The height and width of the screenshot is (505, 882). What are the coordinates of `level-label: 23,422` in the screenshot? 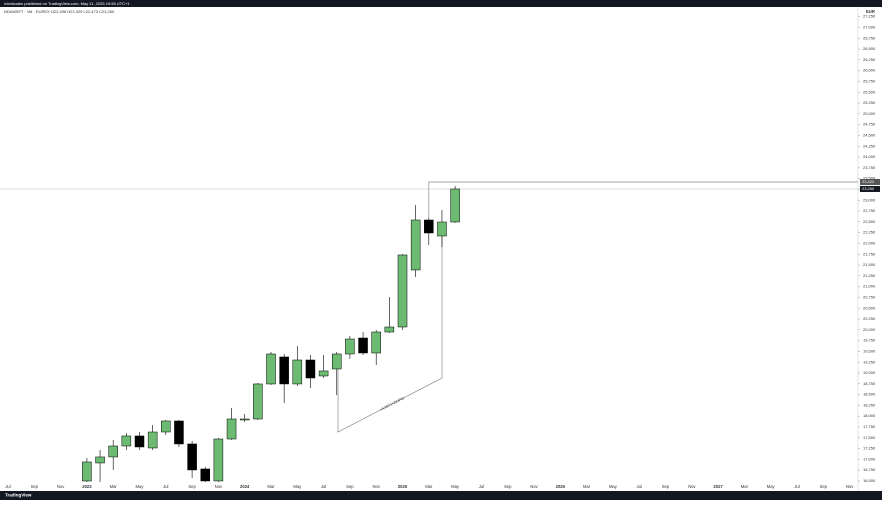 It's located at (868, 181).